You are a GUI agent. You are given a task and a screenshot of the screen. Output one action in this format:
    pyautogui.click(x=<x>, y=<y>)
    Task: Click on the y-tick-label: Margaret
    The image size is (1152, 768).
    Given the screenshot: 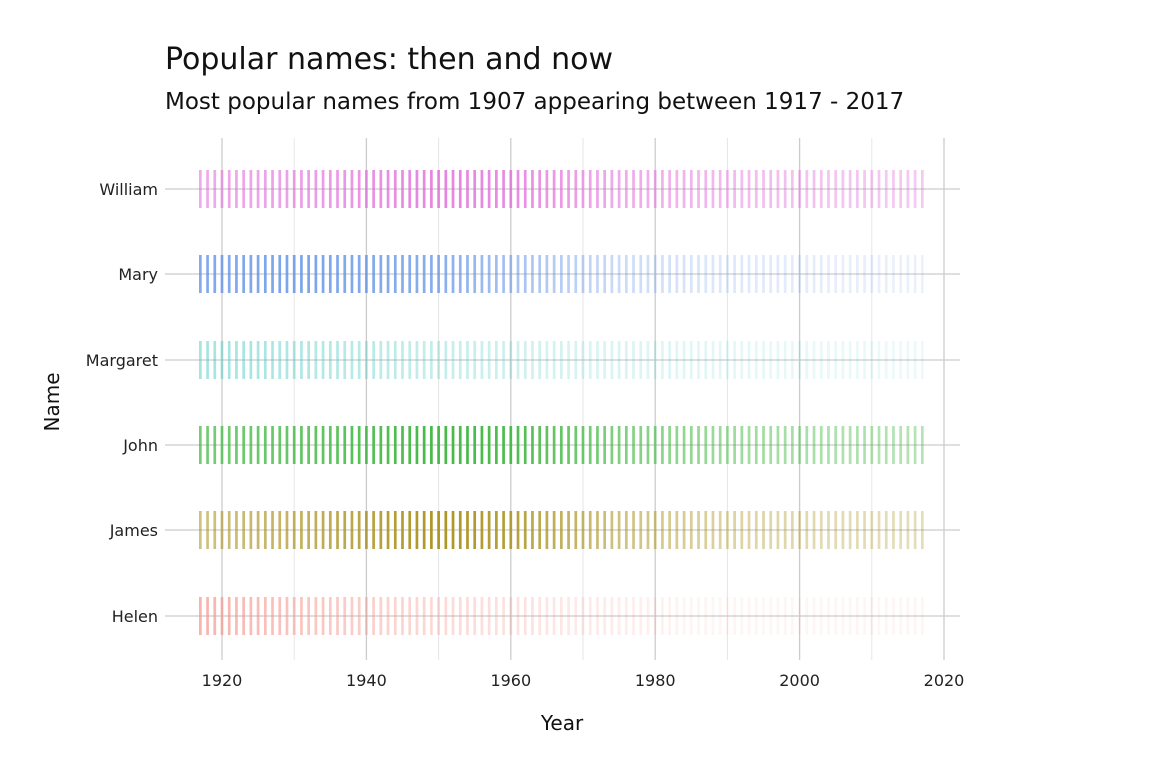 What is the action you would take?
    pyautogui.click(x=122, y=360)
    